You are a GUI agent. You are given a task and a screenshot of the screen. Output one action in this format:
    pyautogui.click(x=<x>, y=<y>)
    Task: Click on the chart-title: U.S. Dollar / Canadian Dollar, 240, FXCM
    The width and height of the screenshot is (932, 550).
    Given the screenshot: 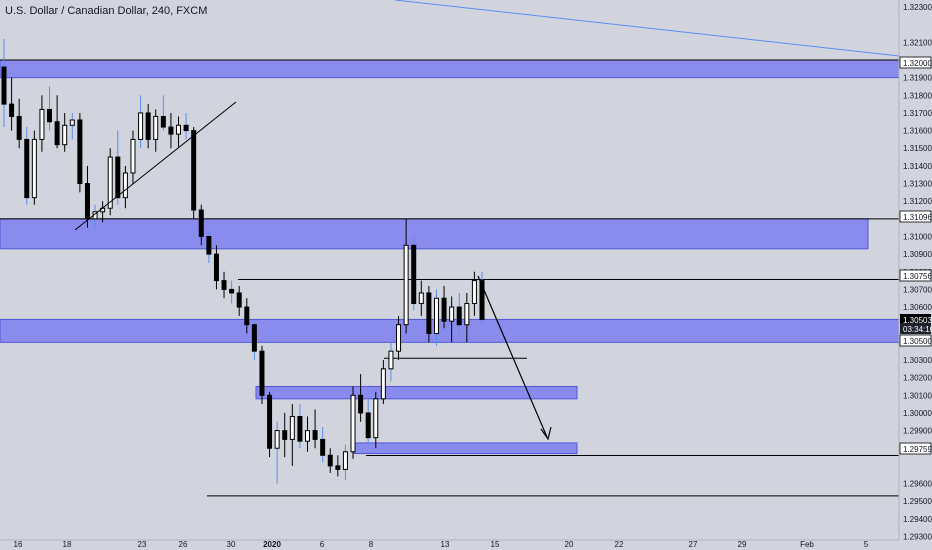 What is the action you would take?
    pyautogui.click(x=106, y=11)
    